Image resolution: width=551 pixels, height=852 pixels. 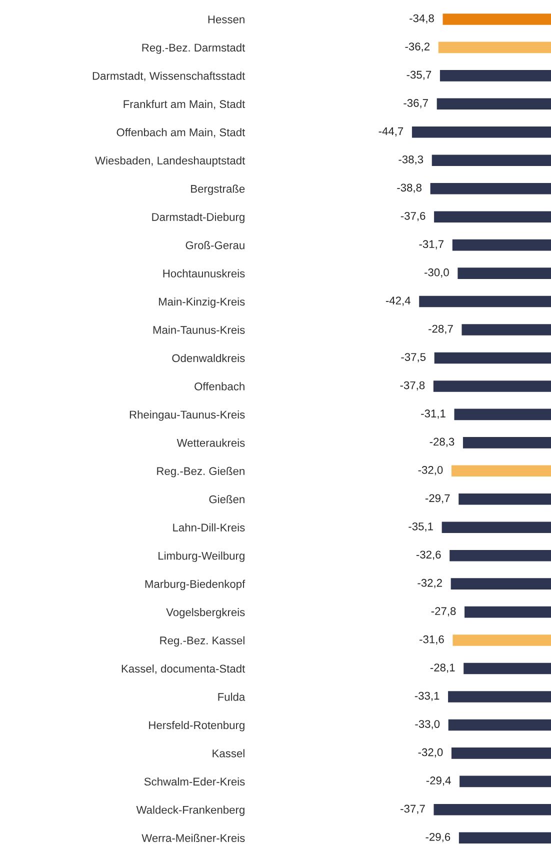 What do you see at coordinates (417, 47) in the screenshot?
I see `data-label: -36,2` at bounding box center [417, 47].